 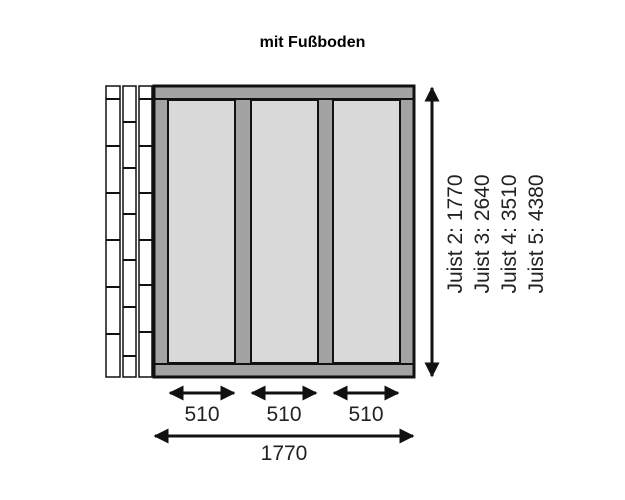 I want to click on depth-label: Juist 5: 4380, so click(x=536, y=233).